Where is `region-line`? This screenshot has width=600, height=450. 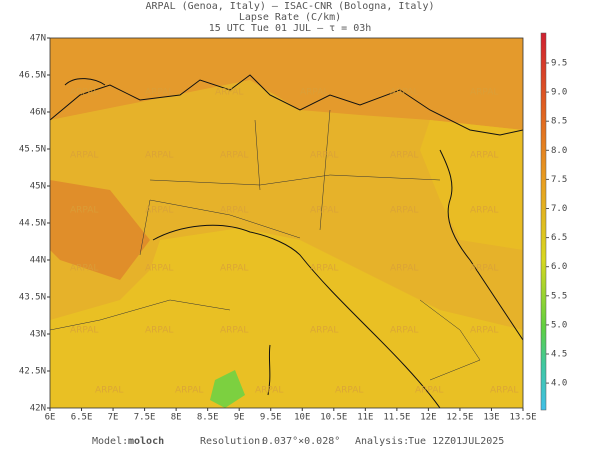
region-line is located at coordinates (265, 340).